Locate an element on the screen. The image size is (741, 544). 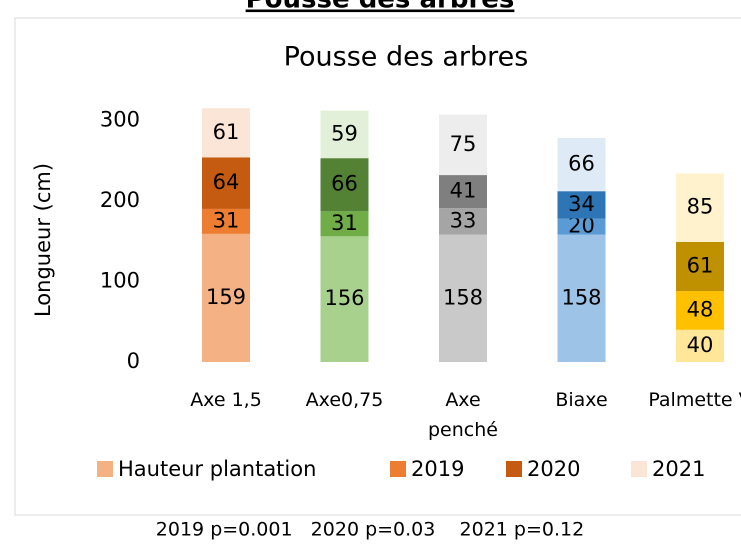
x-tick-label: Axe0,75 is located at coordinates (344, 400).